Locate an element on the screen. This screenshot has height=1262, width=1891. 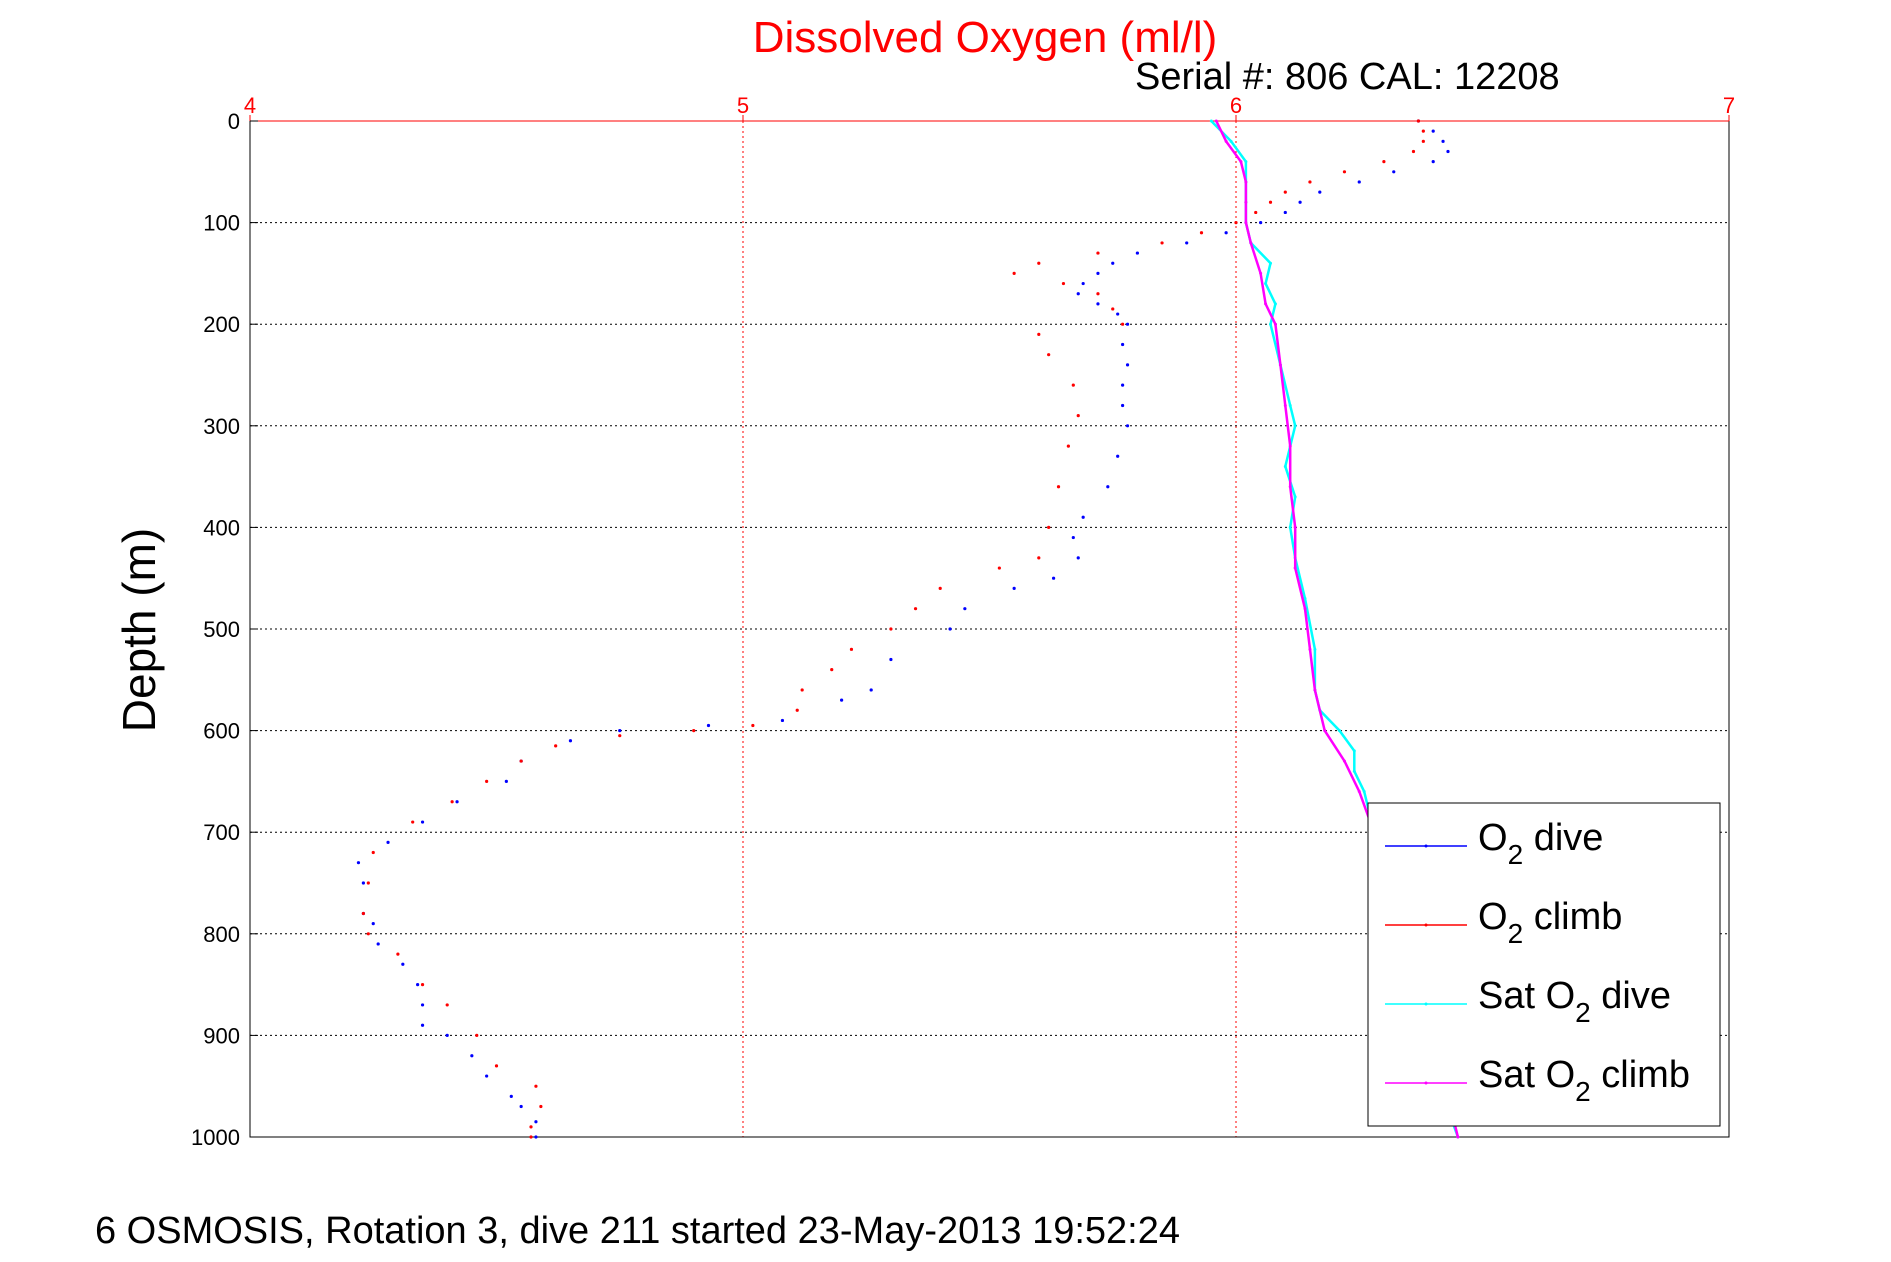
legend: O2 dive O2 climb Sat O2 dive Sat O2 climb is located at coordinates (1544, 964).